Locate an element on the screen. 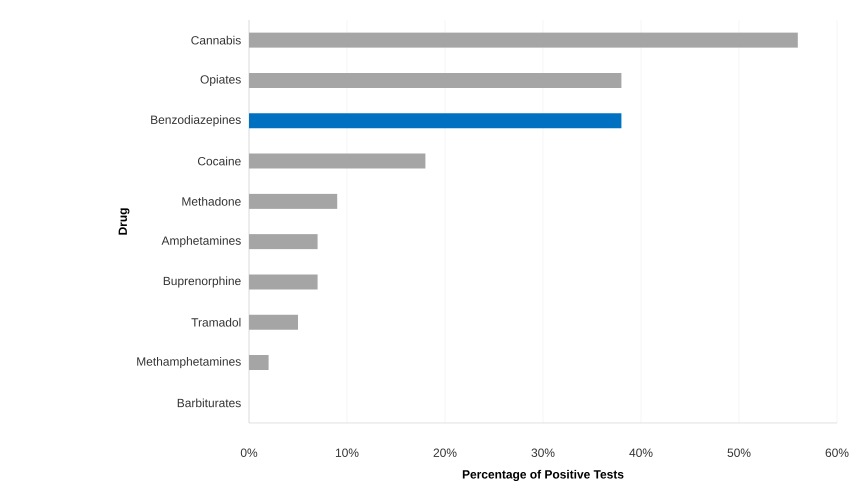 This screenshot has width=851, height=495. y-tick-label: Buprenorphine is located at coordinates (202, 282).